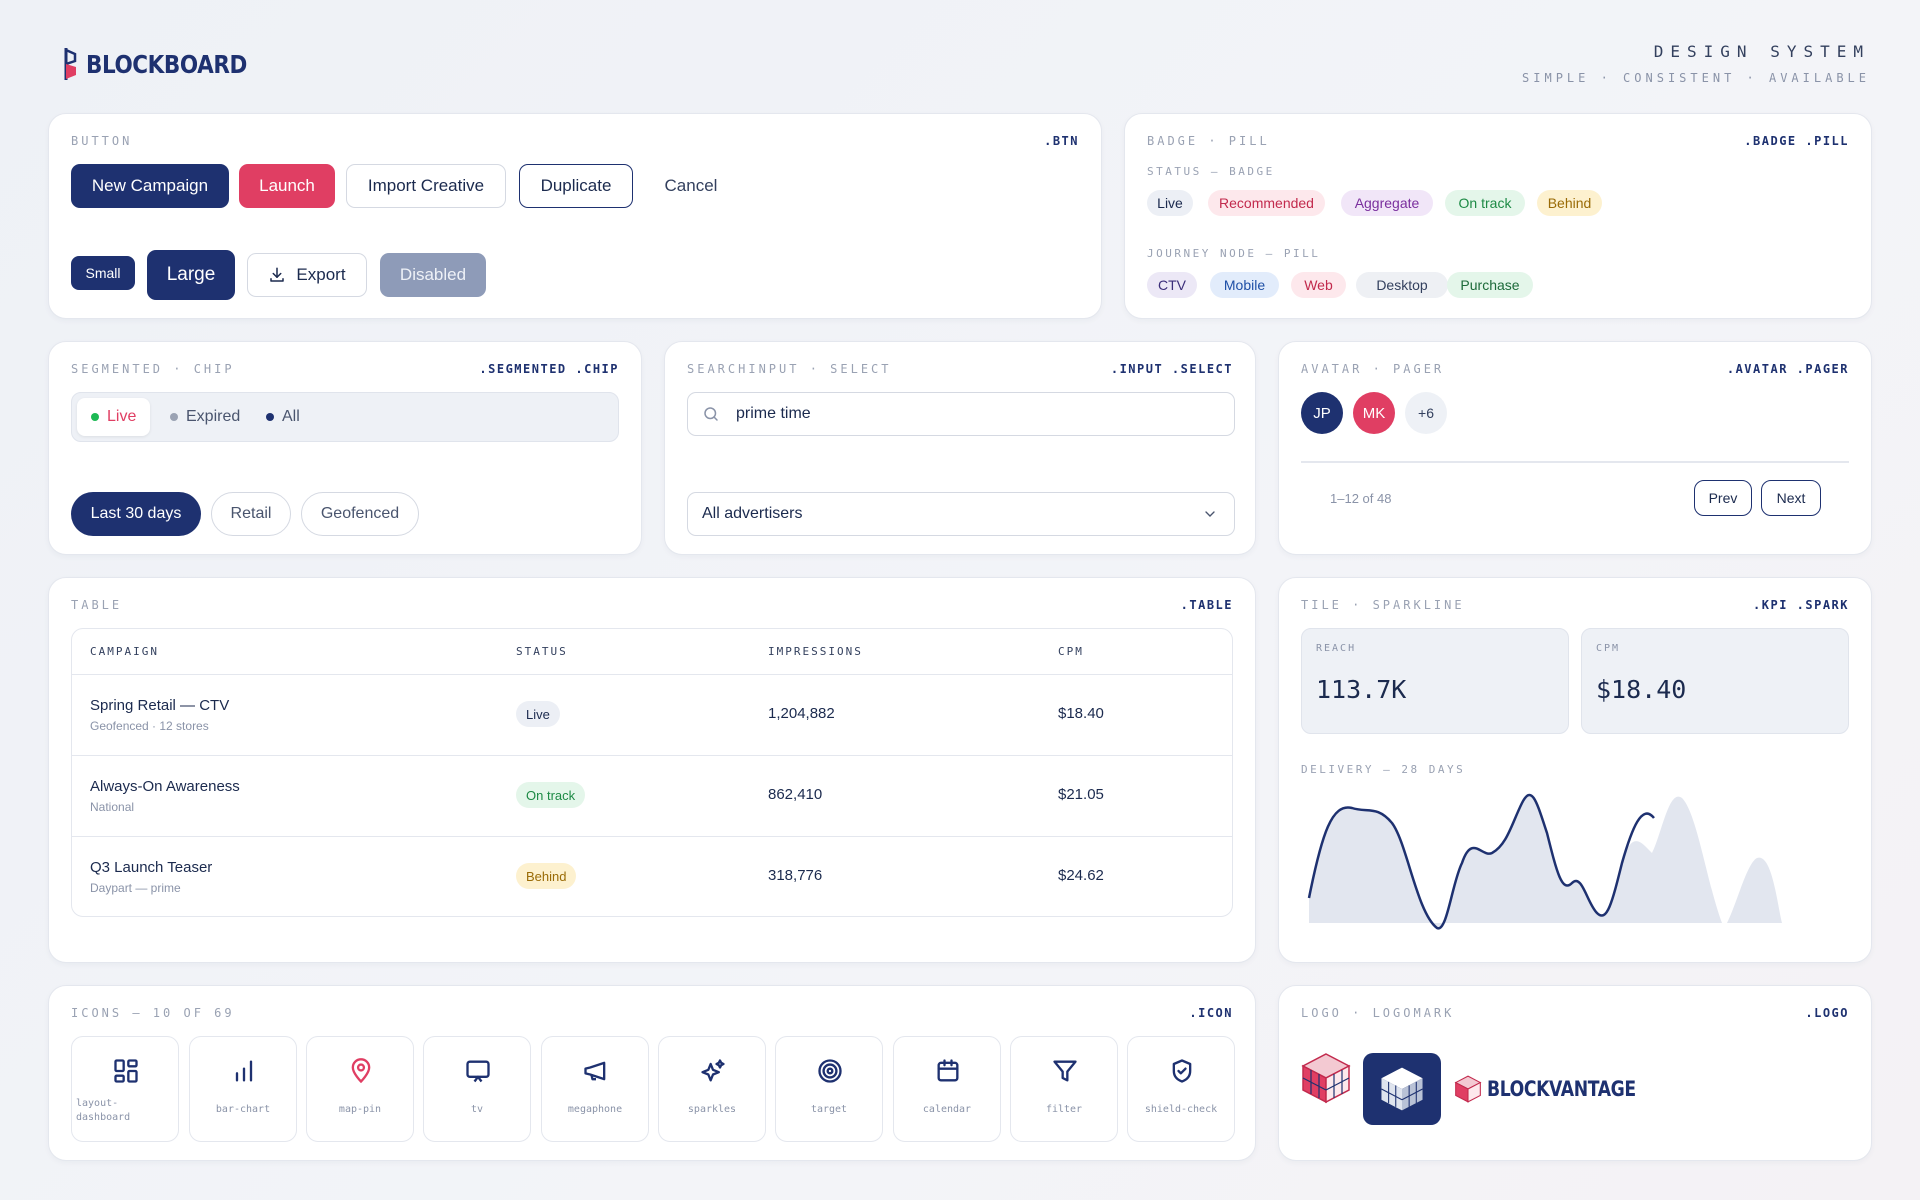  Describe the element at coordinates (576, 186) in the screenshot. I see `duplicate-button: Duplicate` at that location.